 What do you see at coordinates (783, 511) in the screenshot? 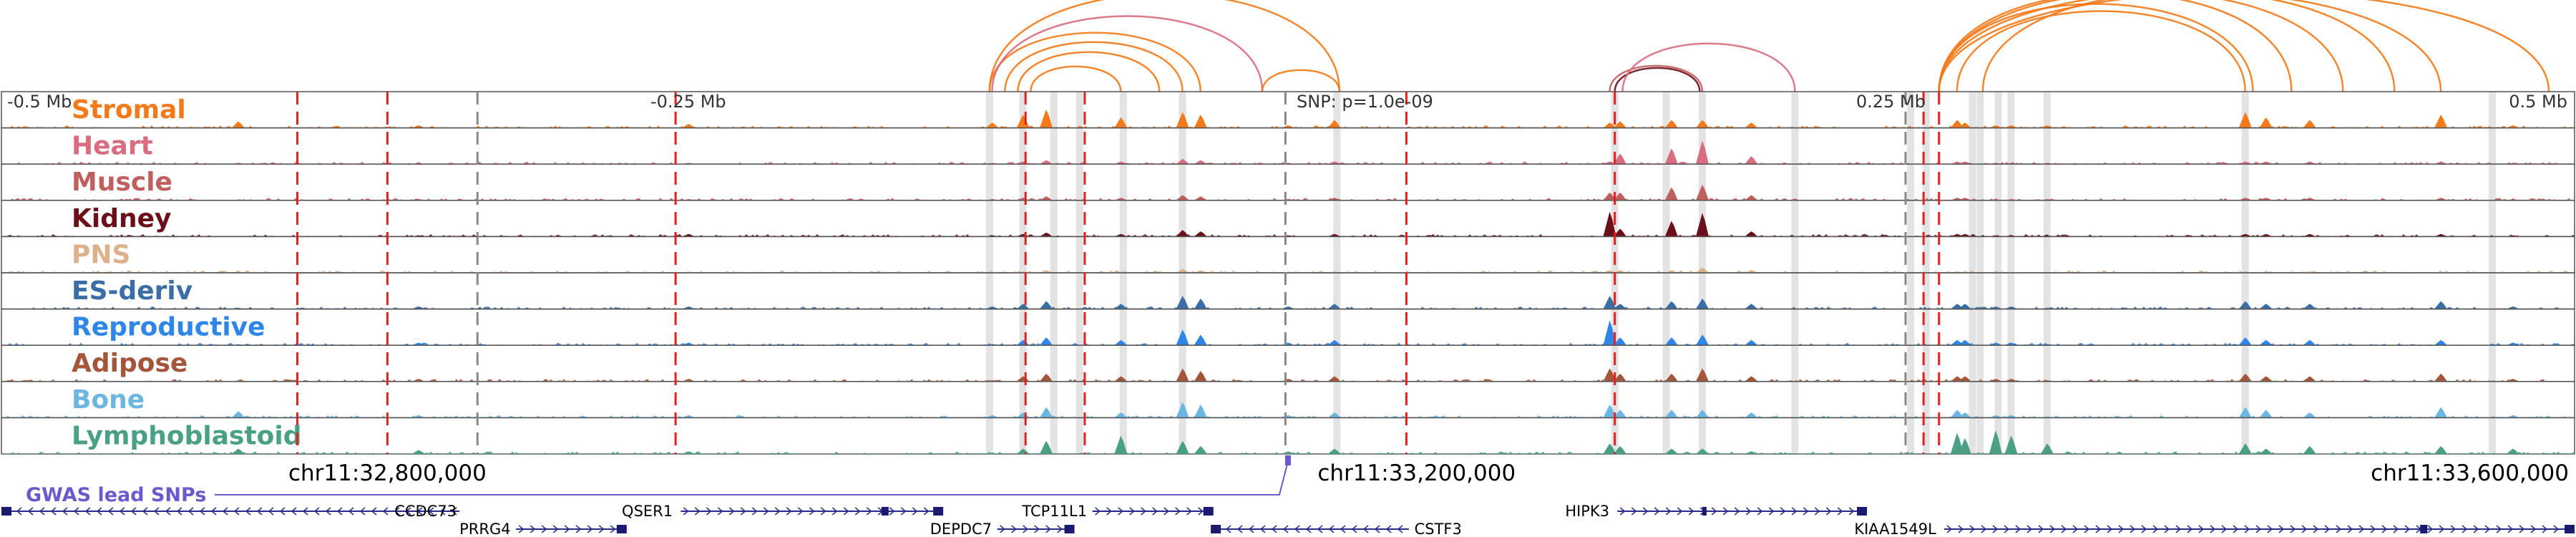
I see `gene-qser1: QSER1` at bounding box center [783, 511].